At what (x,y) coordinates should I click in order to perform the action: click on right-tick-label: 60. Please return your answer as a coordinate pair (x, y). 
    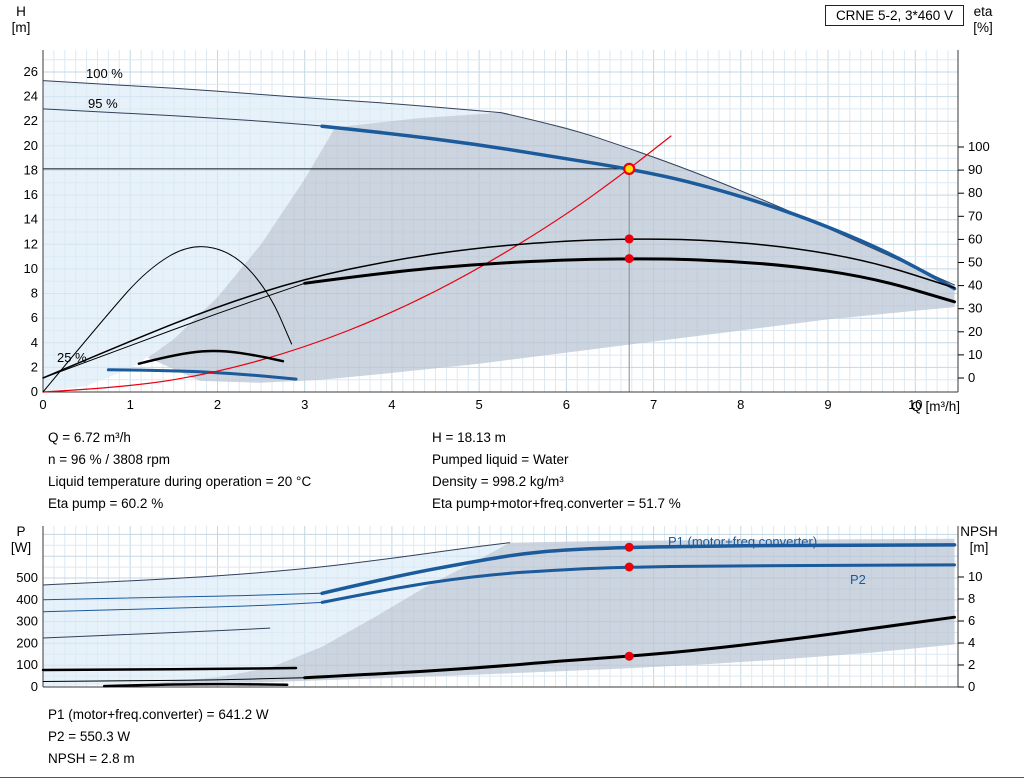
    Looking at the image, I should click on (975, 238).